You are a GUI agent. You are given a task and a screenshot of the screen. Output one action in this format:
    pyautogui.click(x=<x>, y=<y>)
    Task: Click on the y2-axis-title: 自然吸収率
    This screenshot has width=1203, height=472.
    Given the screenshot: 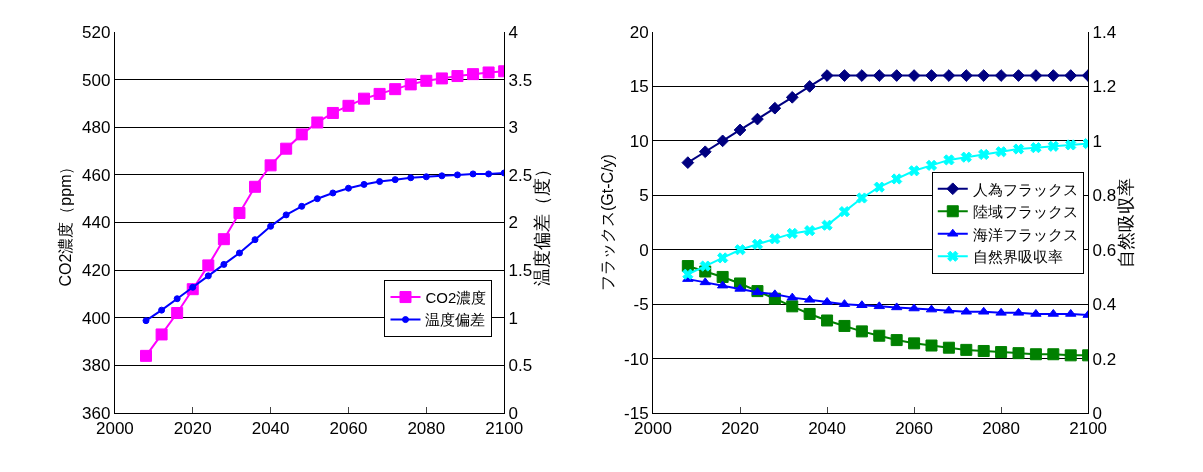 What is the action you would take?
    pyautogui.click(x=1126, y=222)
    